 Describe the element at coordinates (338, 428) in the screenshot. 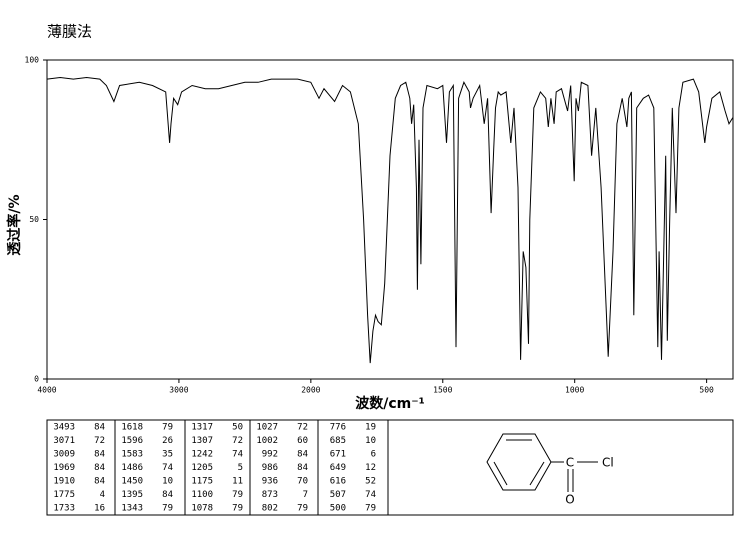

I see `peak-wavenumber: 776` at that location.